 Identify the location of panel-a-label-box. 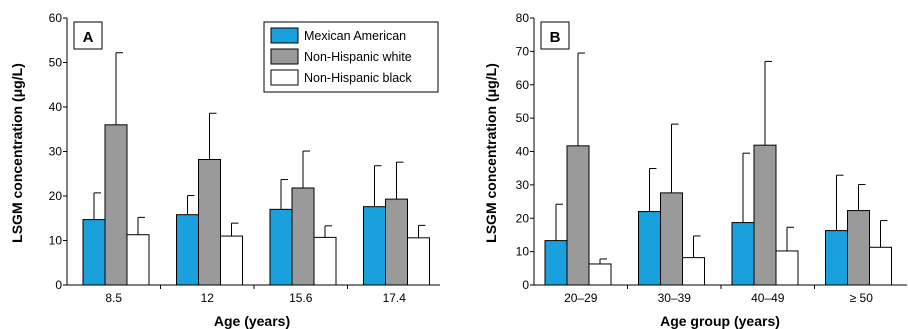
(88, 35).